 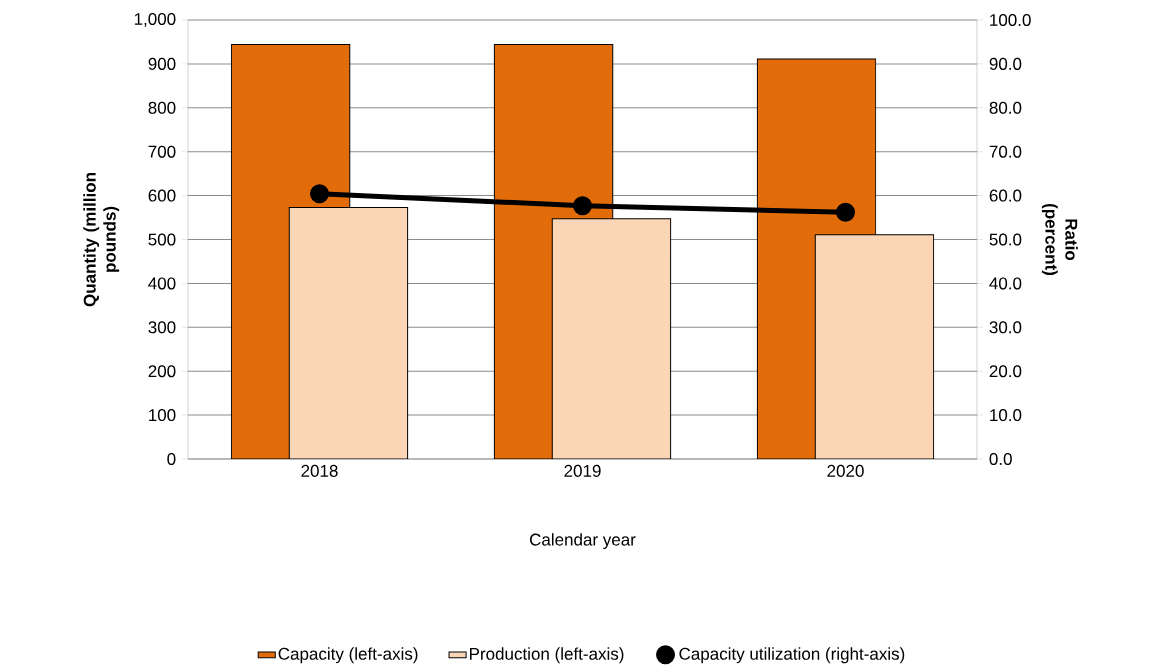 I want to click on x-tick-label: 2019, so click(x=582, y=470).